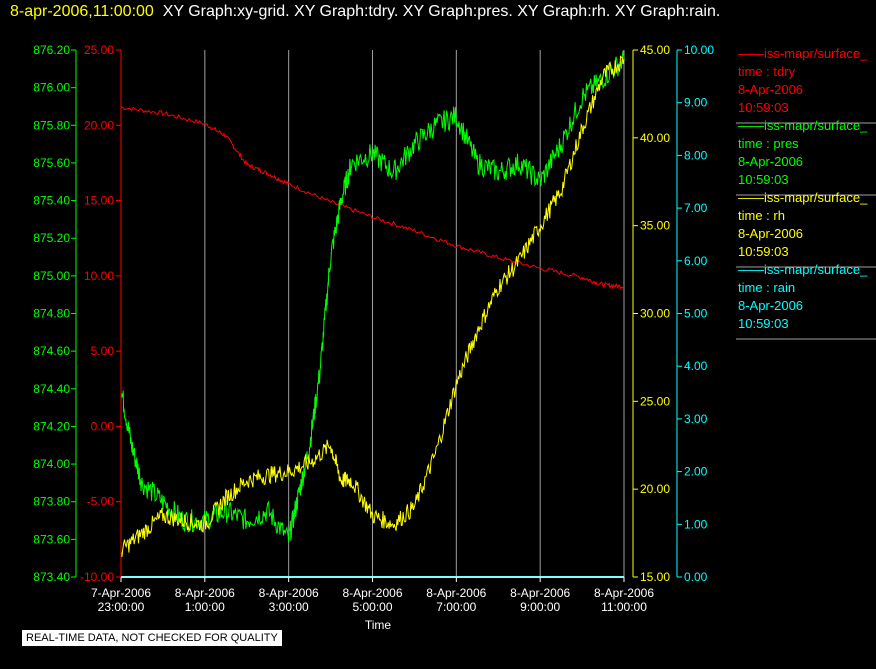  Describe the element at coordinates (51, 351) in the screenshot. I see `pres-tick-label: 874.60` at that location.